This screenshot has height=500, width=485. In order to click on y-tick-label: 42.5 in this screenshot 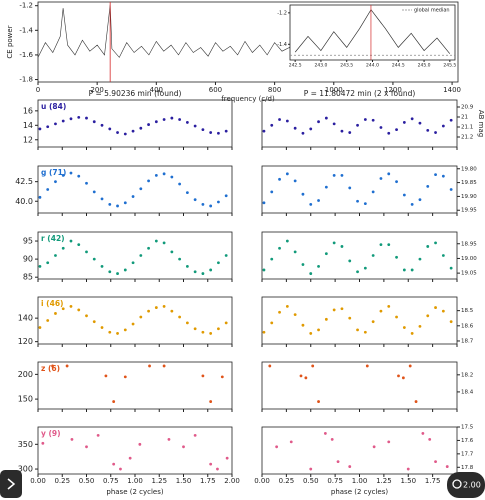, I will do `click(24, 181)`.